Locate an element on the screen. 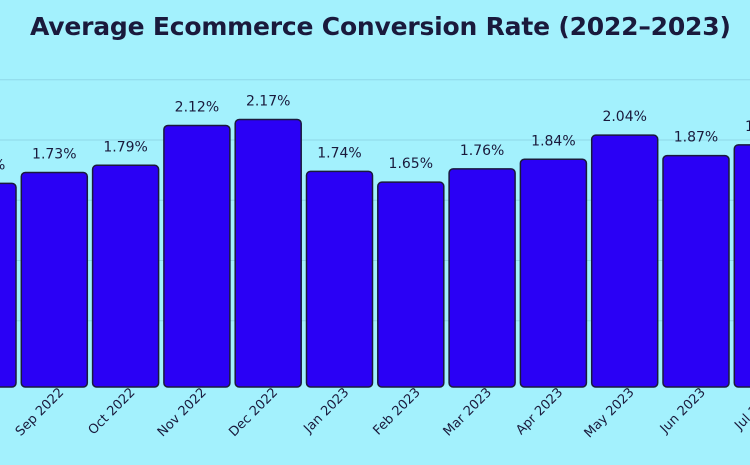 The image size is (750, 465). bar-value-label: 1.76% is located at coordinates (482, 151).